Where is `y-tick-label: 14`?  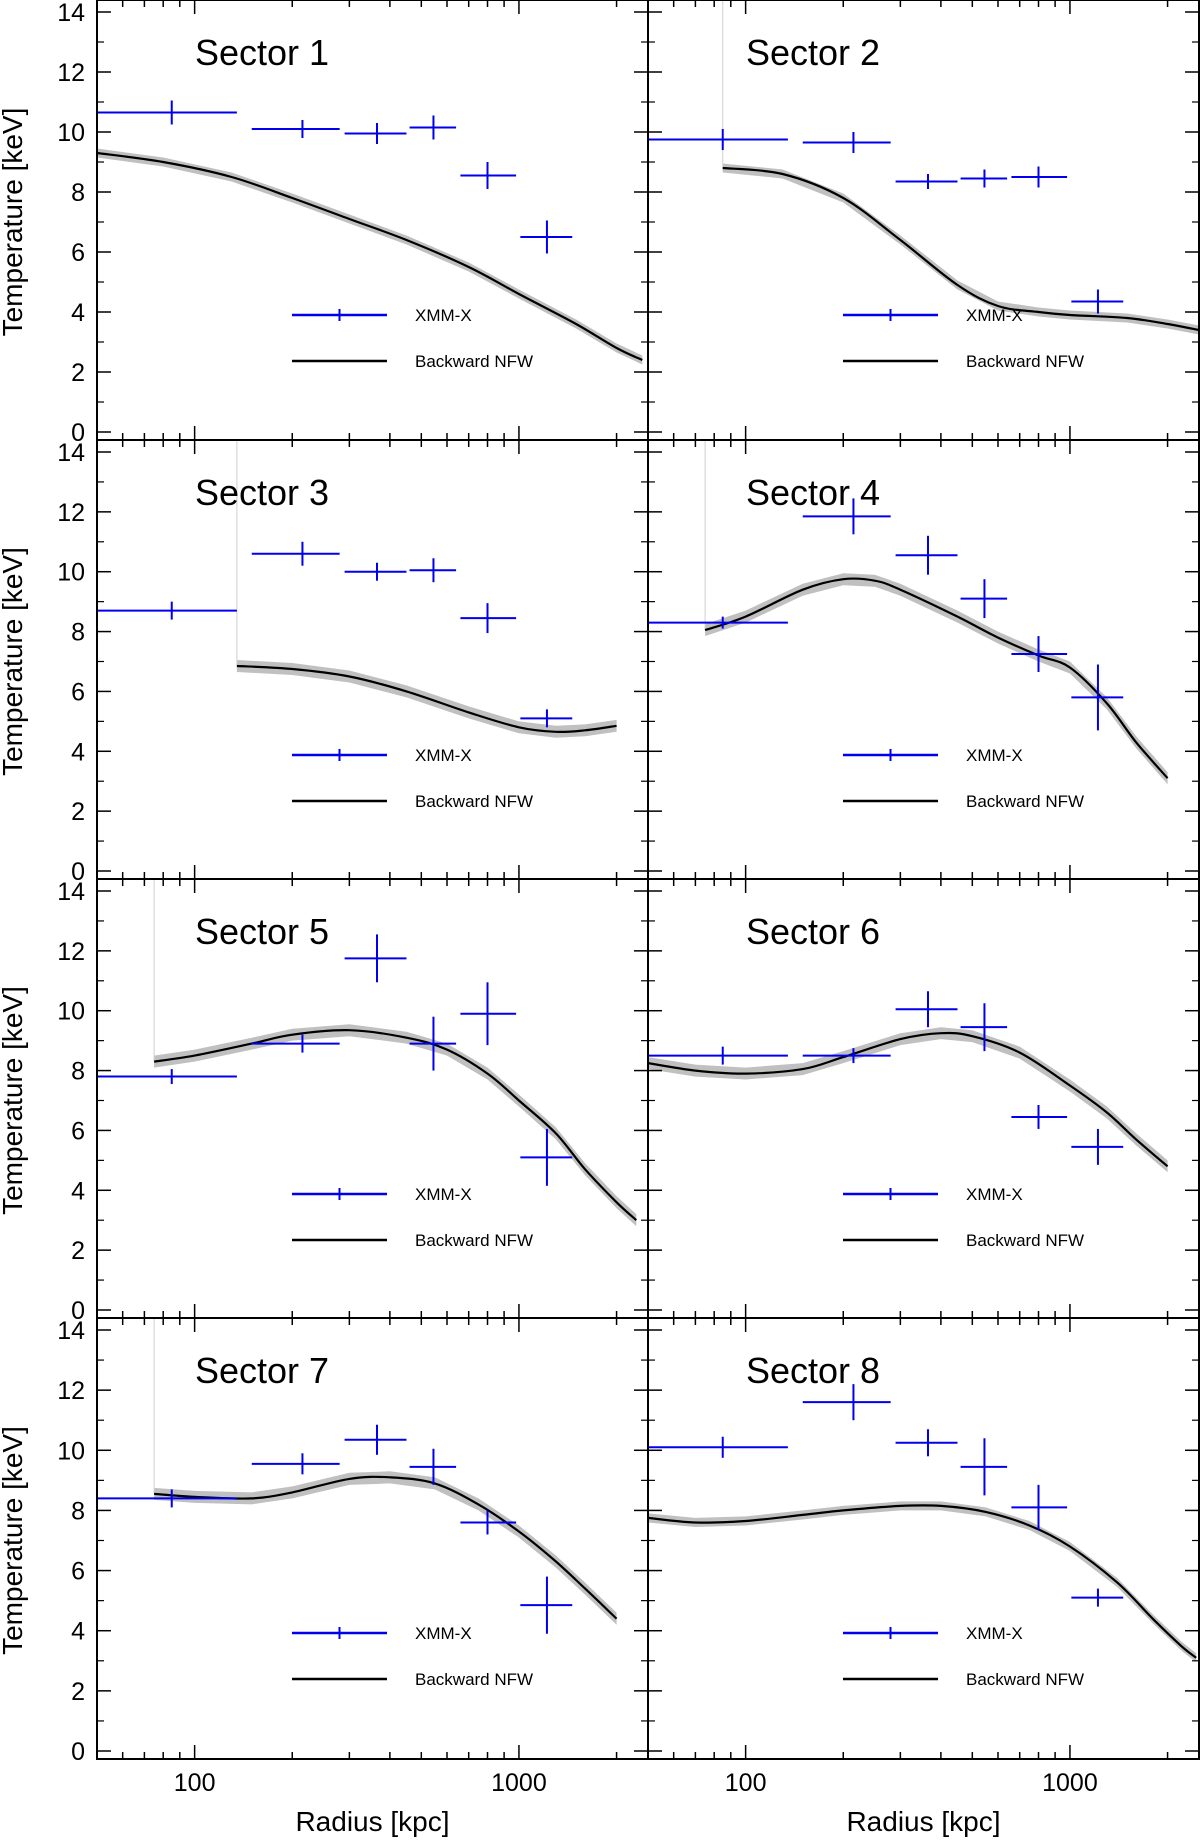
y-tick-label: 14 is located at coordinates (71, 453).